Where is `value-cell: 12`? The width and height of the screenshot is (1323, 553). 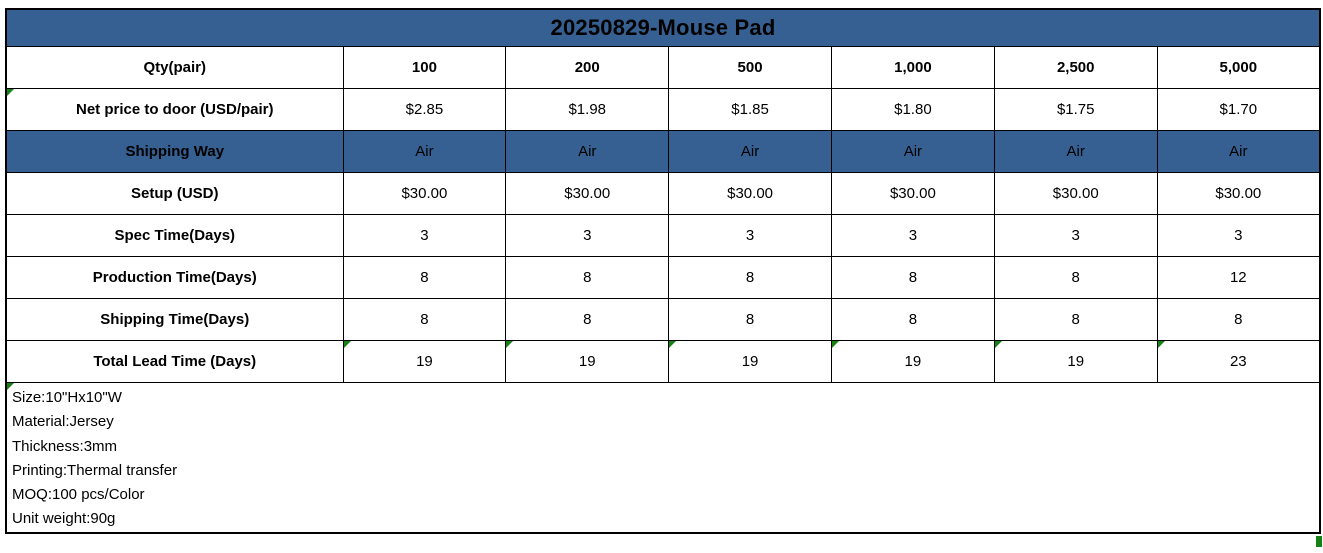 value-cell: 12 is located at coordinates (1238, 277).